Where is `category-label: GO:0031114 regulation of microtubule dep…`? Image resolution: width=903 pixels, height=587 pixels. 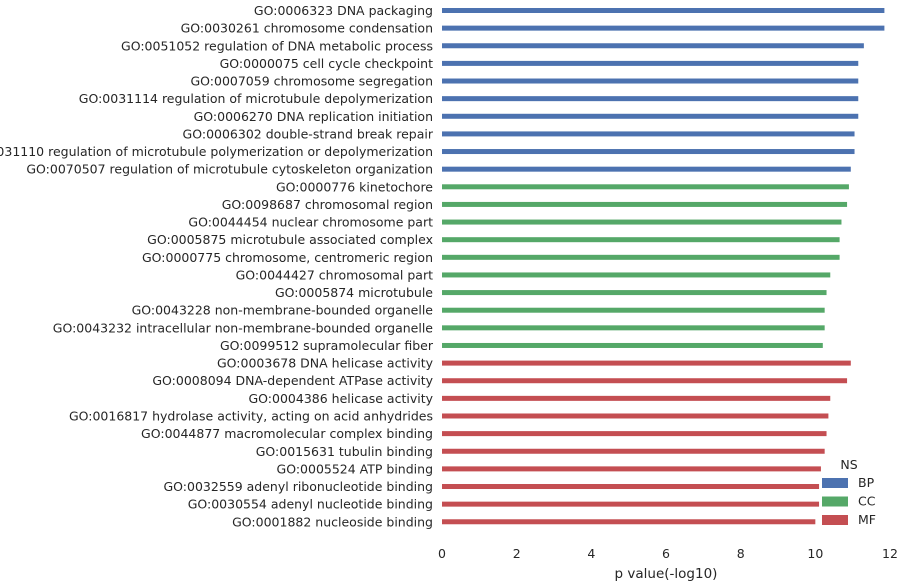 category-label: GO:0031114 regulation of microtubule dep… is located at coordinates (256, 98).